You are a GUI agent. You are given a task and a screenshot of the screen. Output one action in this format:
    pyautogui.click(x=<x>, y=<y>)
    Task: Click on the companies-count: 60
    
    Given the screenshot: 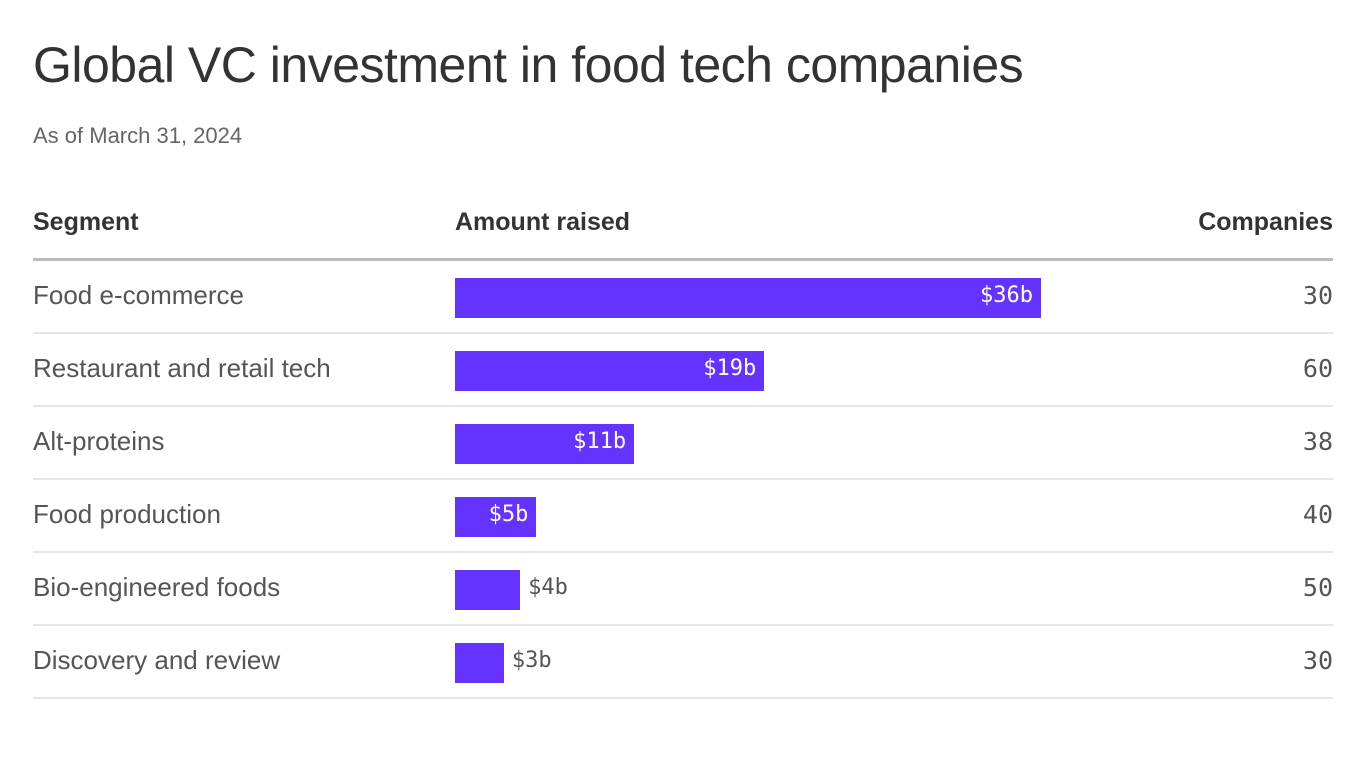 What is the action you would take?
    pyautogui.click(x=1317, y=368)
    